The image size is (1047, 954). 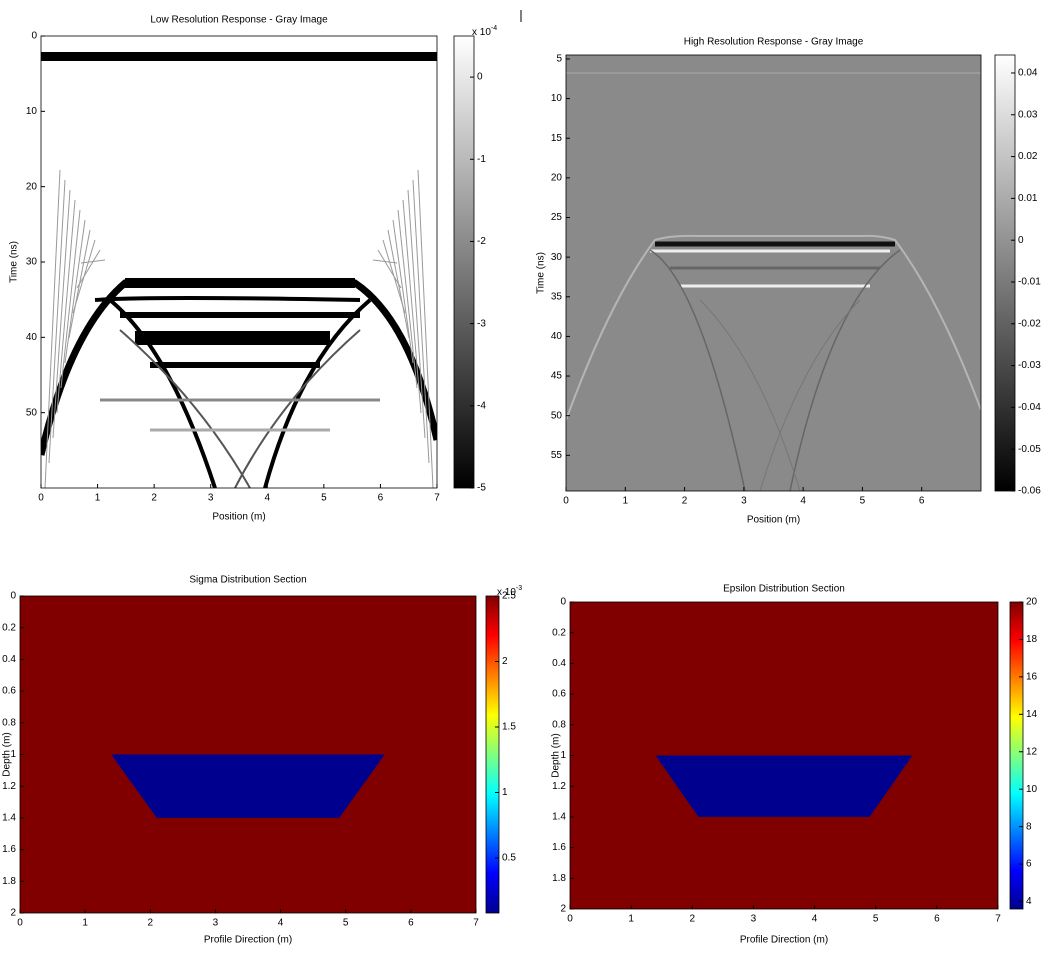 What do you see at coordinates (494, 28) in the screenshot?
I see `scale-exponent: -4` at bounding box center [494, 28].